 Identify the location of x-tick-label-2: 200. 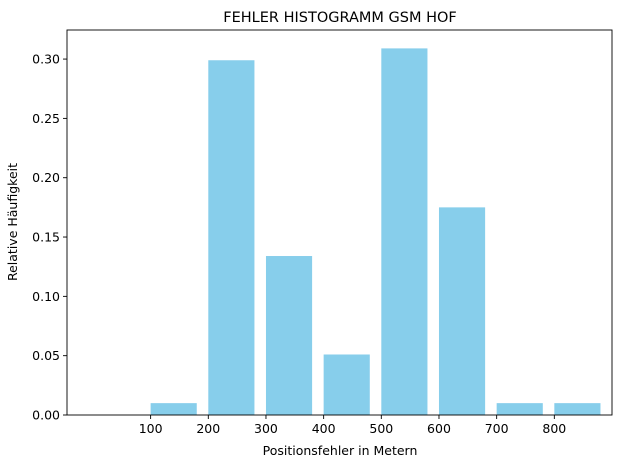
(208, 428).